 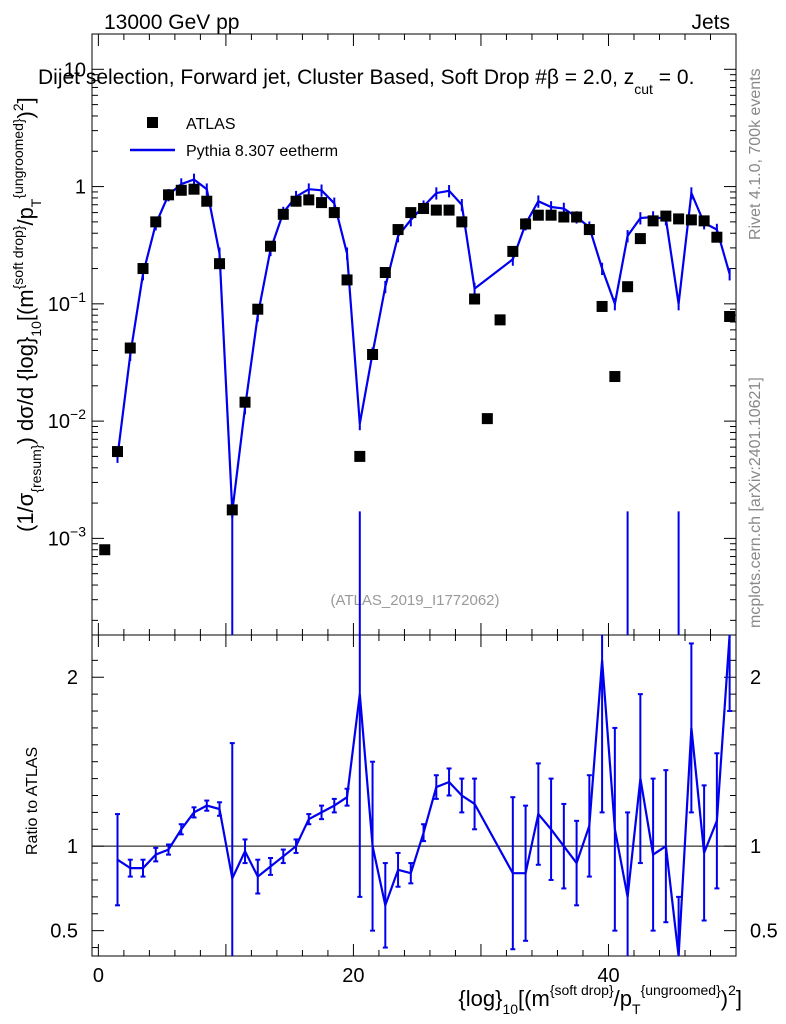 What do you see at coordinates (262, 151) in the screenshot?
I see `legend-mc-label: Pythia 8.307 eetherm` at bounding box center [262, 151].